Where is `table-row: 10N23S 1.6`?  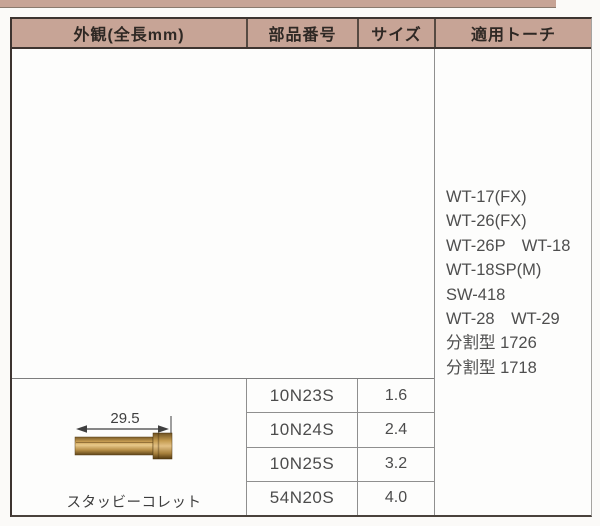 table-row: 10N23S 1.6 is located at coordinates (340, 396).